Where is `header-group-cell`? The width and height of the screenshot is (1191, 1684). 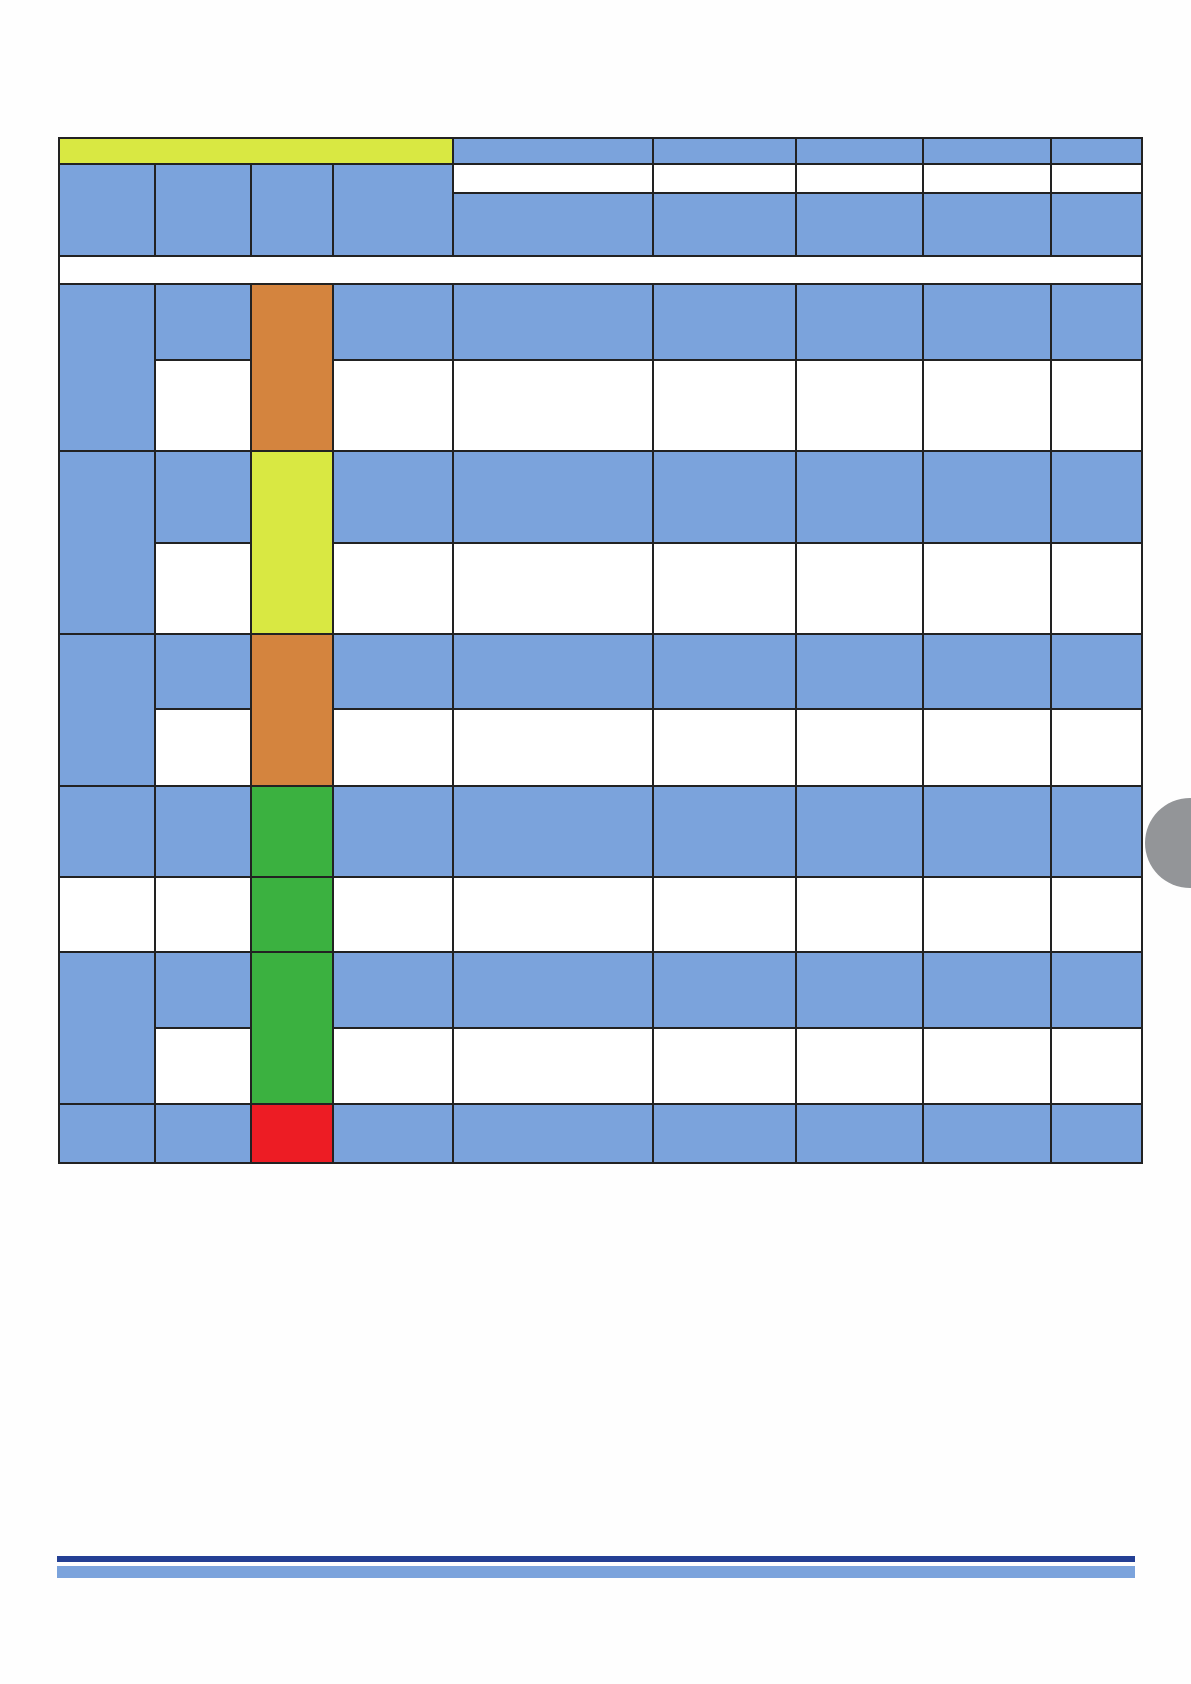 header-group-cell is located at coordinates (256, 151).